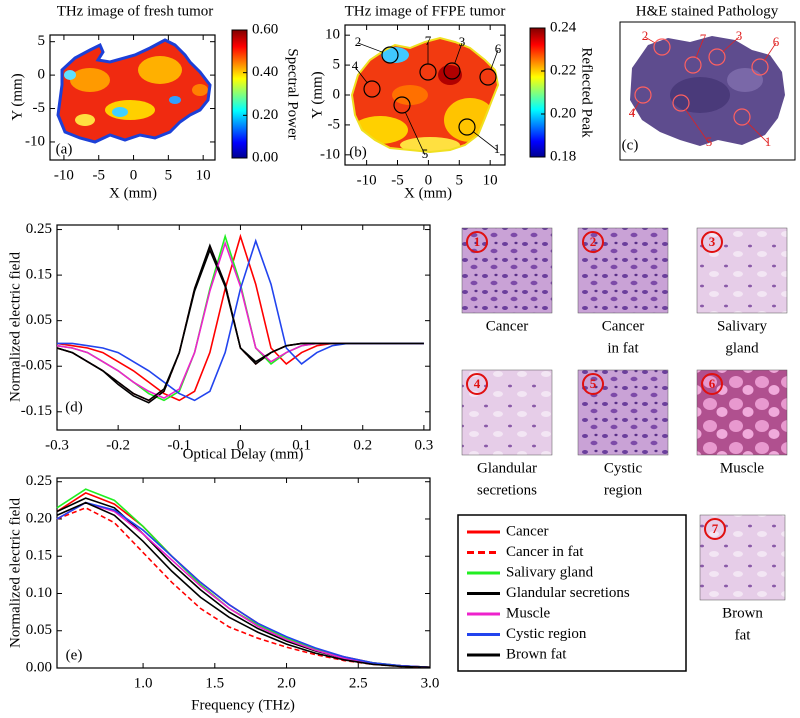 The image size is (800, 718). Describe the element at coordinates (98, 175) in the screenshot. I see `x-tick-label: -5` at that location.